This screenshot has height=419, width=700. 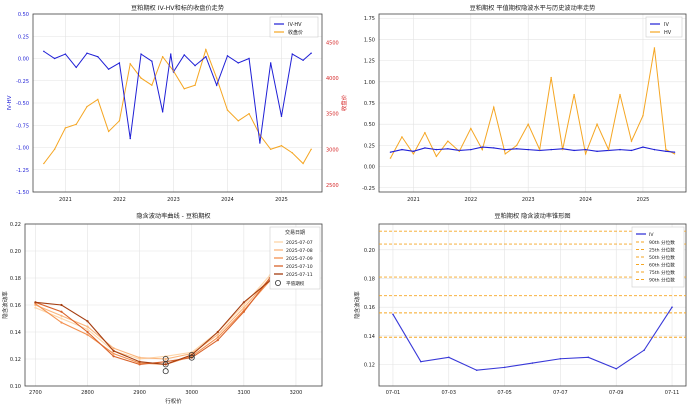 What do you see at coordinates (560, 393) in the screenshot?
I see `x-tick-label: 07-07` at bounding box center [560, 393].